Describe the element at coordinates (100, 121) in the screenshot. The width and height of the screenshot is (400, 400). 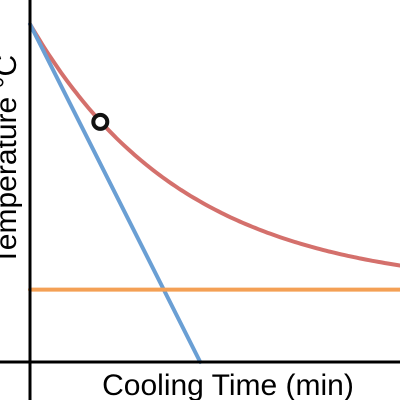
I see `data-point-marker` at that location.